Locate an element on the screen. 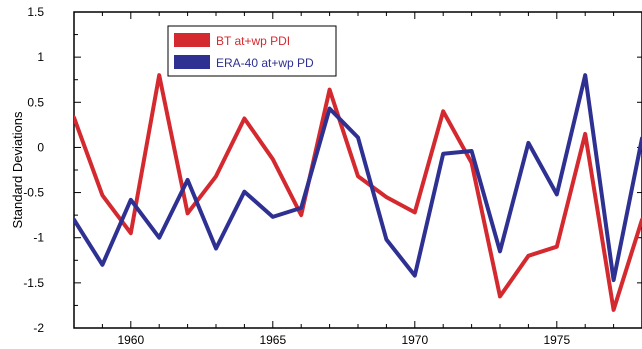 The height and width of the screenshot is (349, 642). y-tick-label: 1 is located at coordinates (40, 57).